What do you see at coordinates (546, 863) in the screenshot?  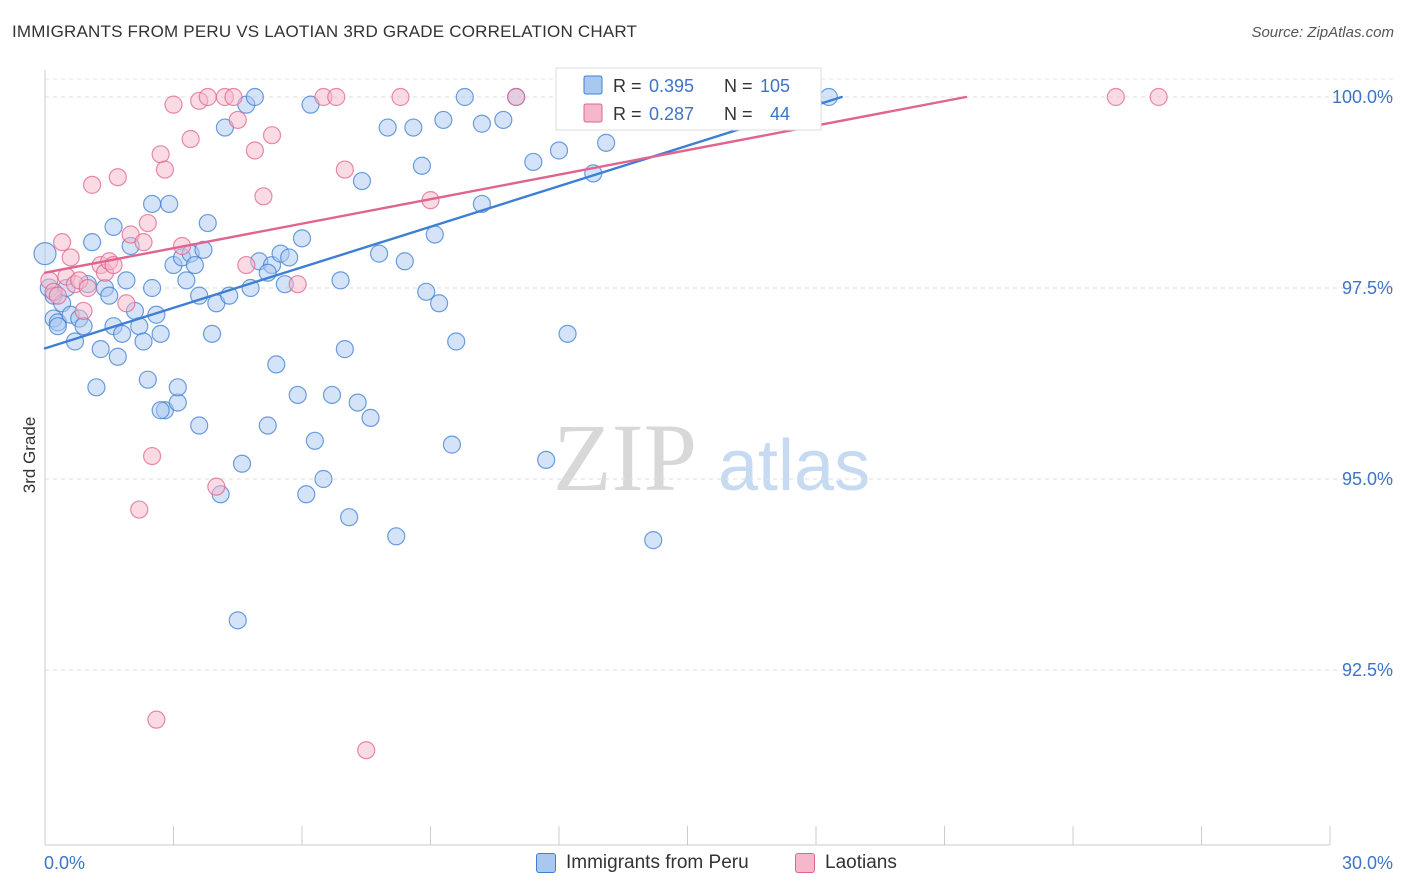 I see `legend-swatch-peru` at bounding box center [546, 863].